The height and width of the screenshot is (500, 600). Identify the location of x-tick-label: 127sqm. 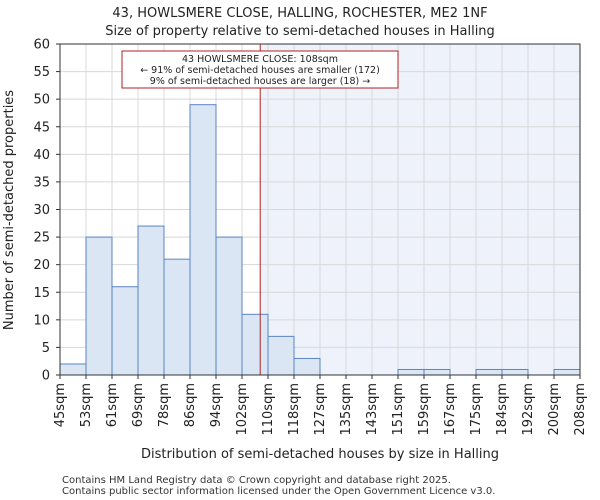
(320, 409).